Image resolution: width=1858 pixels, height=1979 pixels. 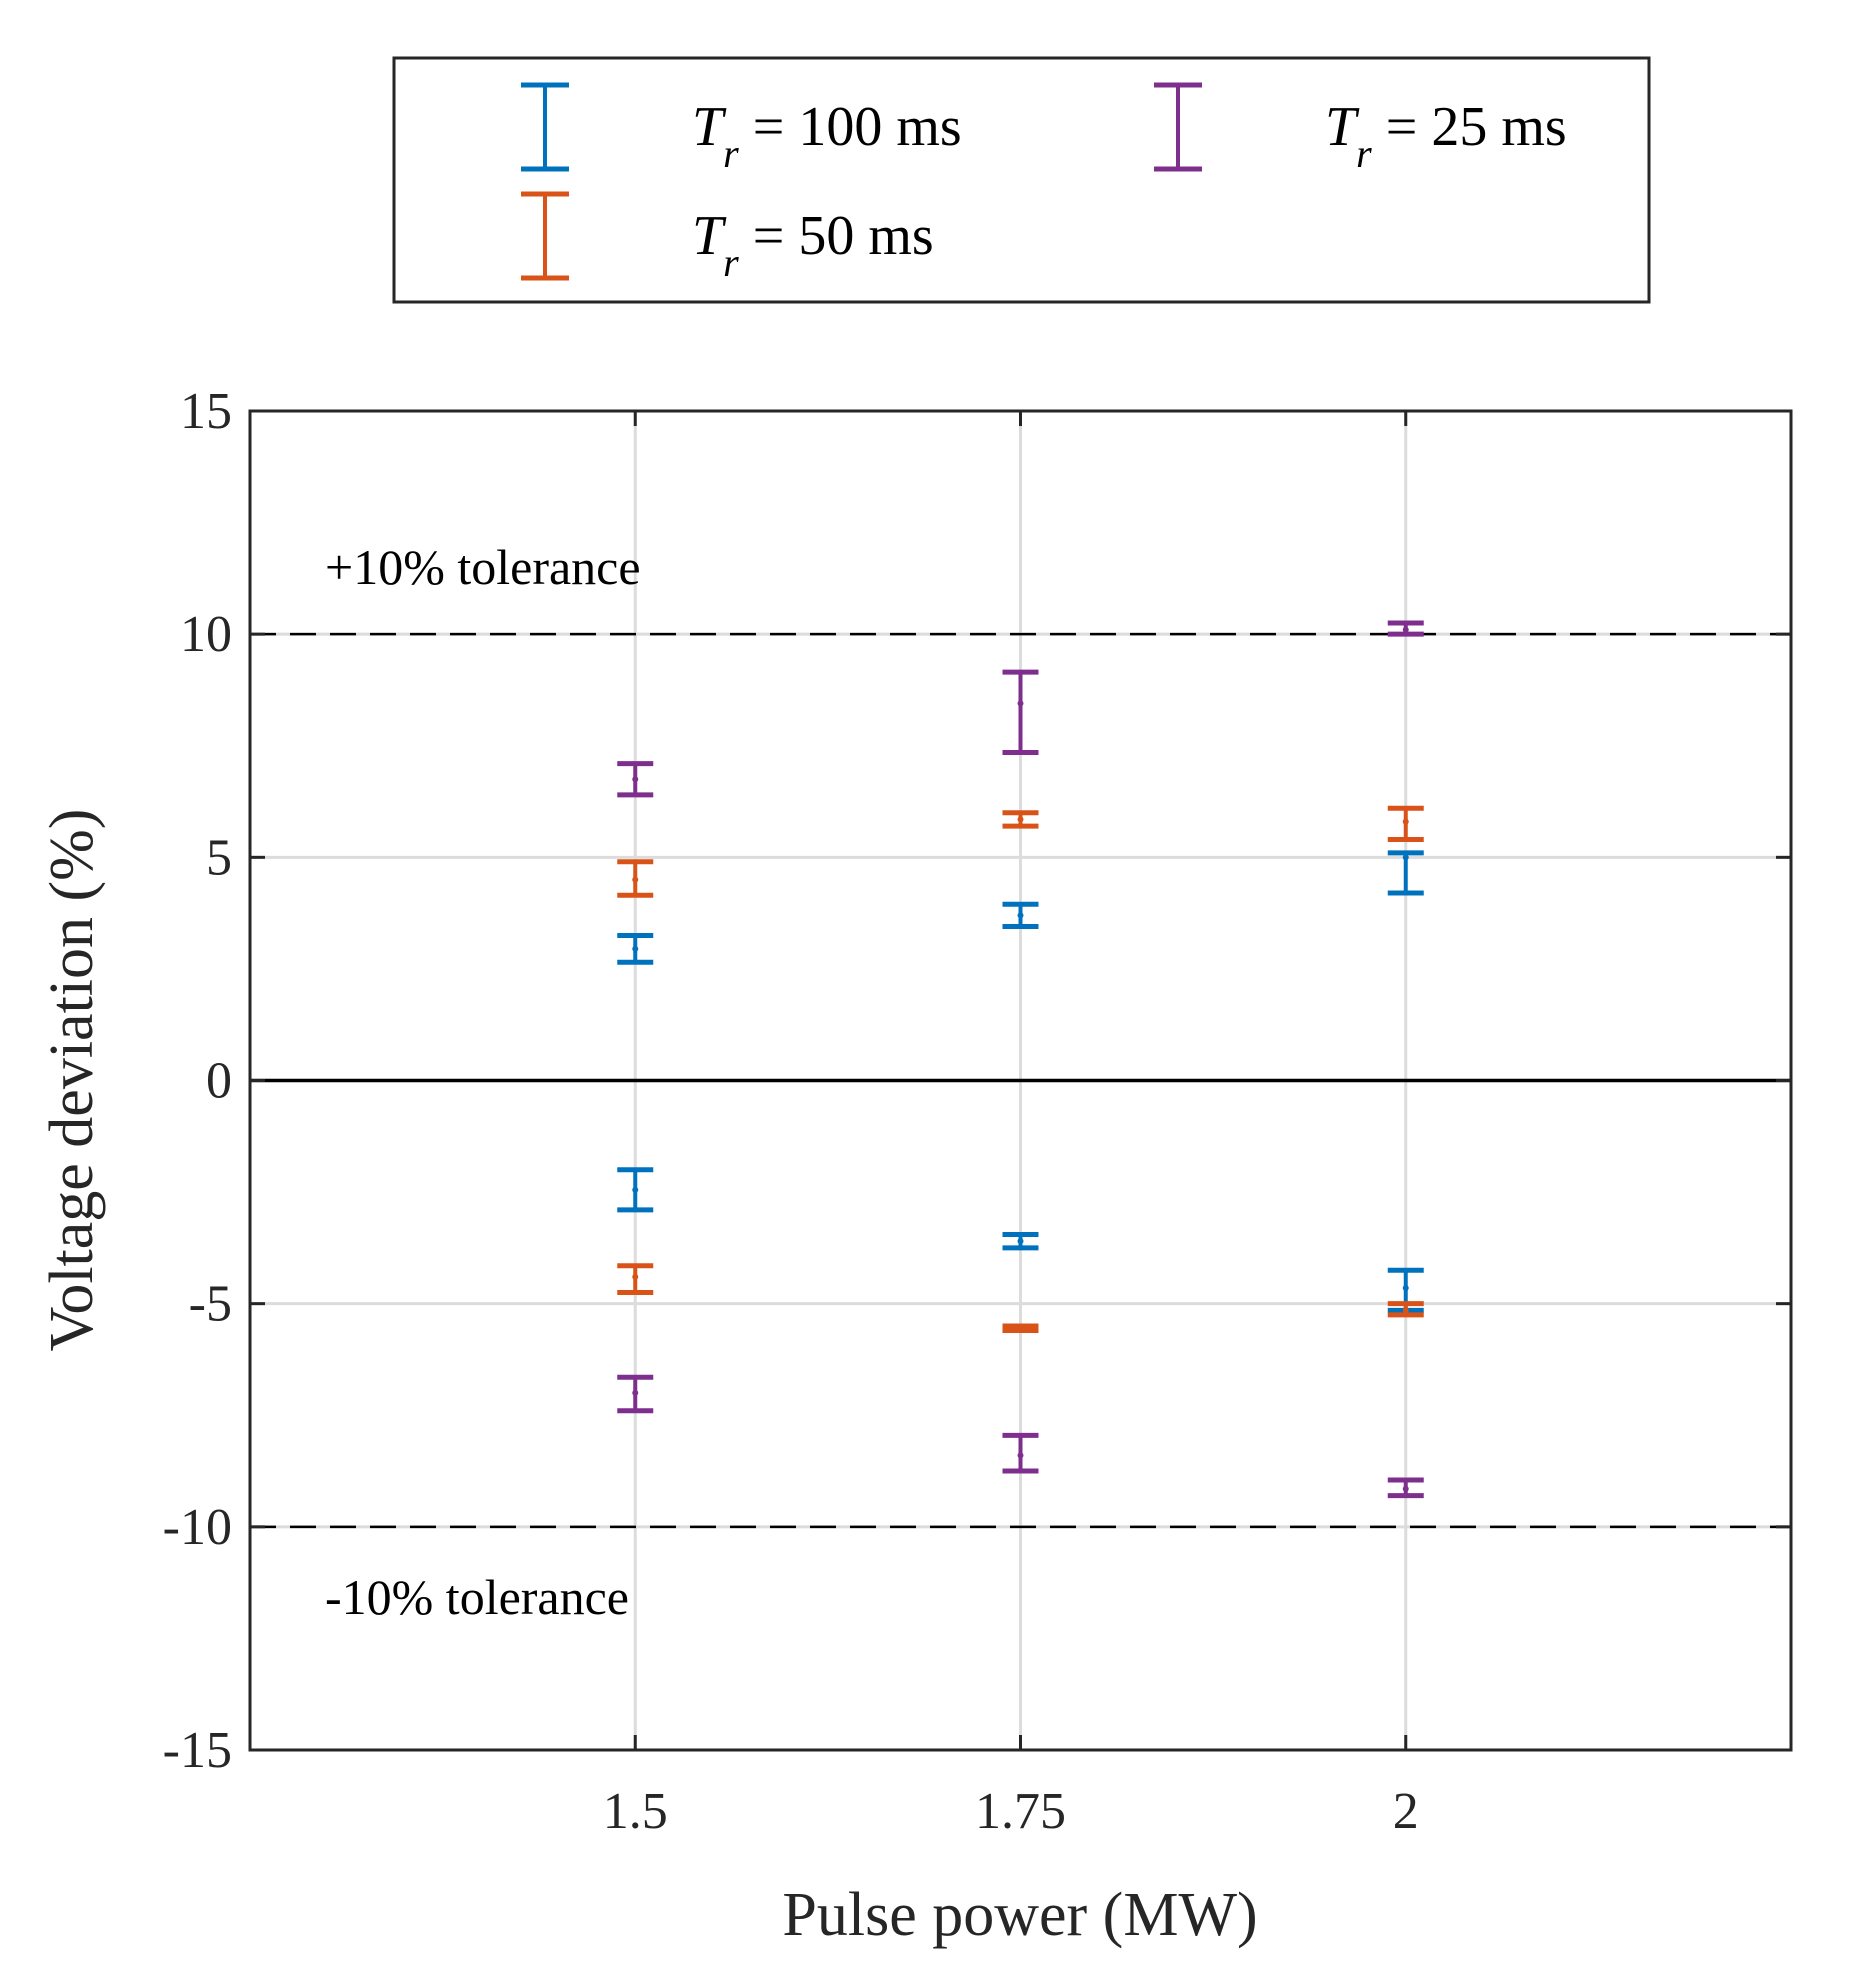 I want to click on y-tick-label: -10, so click(x=197, y=1527).